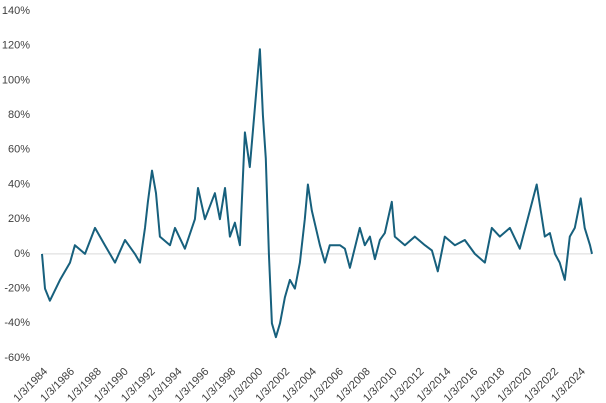  Describe the element at coordinates (22, 254) in the screenshot. I see `y-tick-label: 0%` at that location.